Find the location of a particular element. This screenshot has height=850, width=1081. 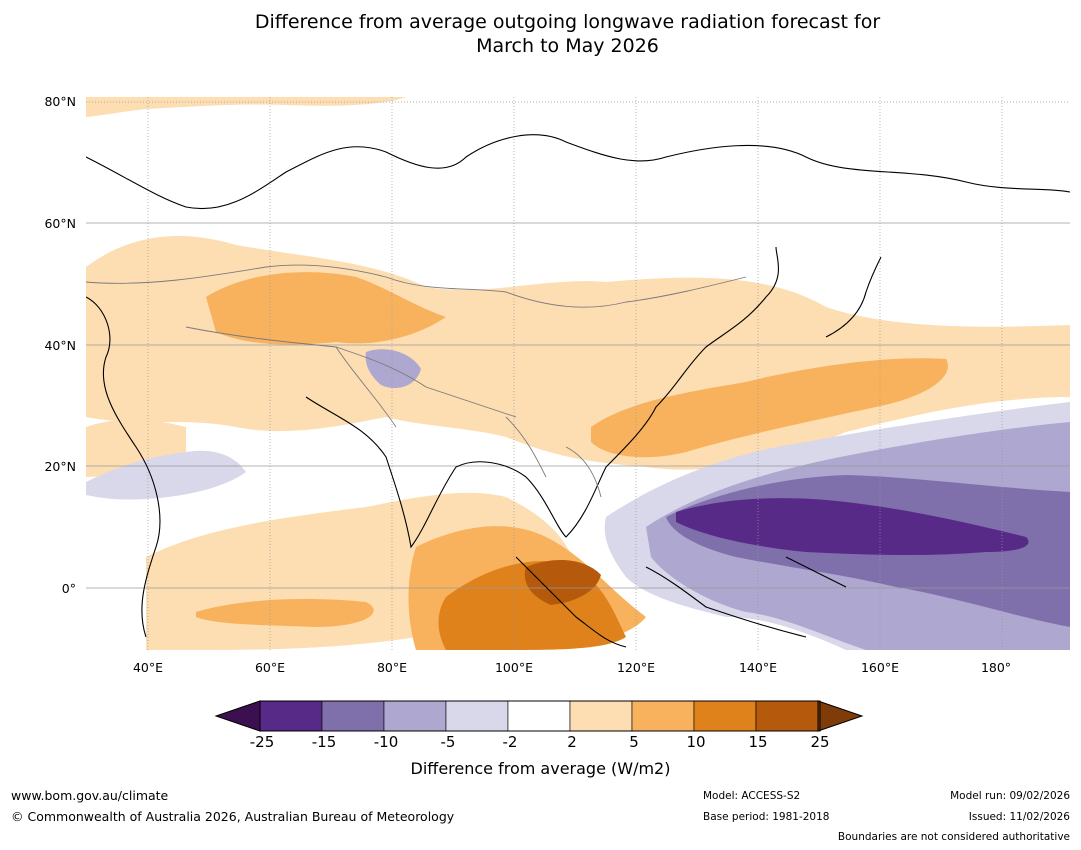

lon-label-140e: 140°E is located at coordinates (757, 667).